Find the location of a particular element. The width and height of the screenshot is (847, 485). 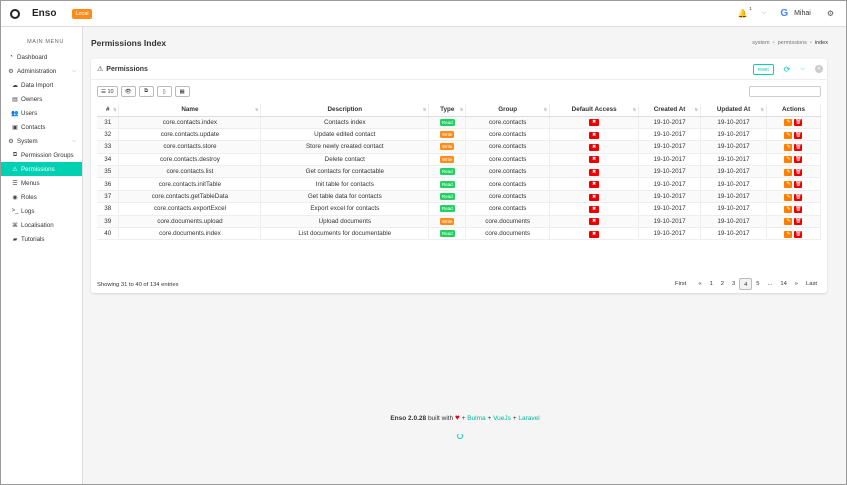

page-title: Permissions Index is located at coordinates (129, 43).